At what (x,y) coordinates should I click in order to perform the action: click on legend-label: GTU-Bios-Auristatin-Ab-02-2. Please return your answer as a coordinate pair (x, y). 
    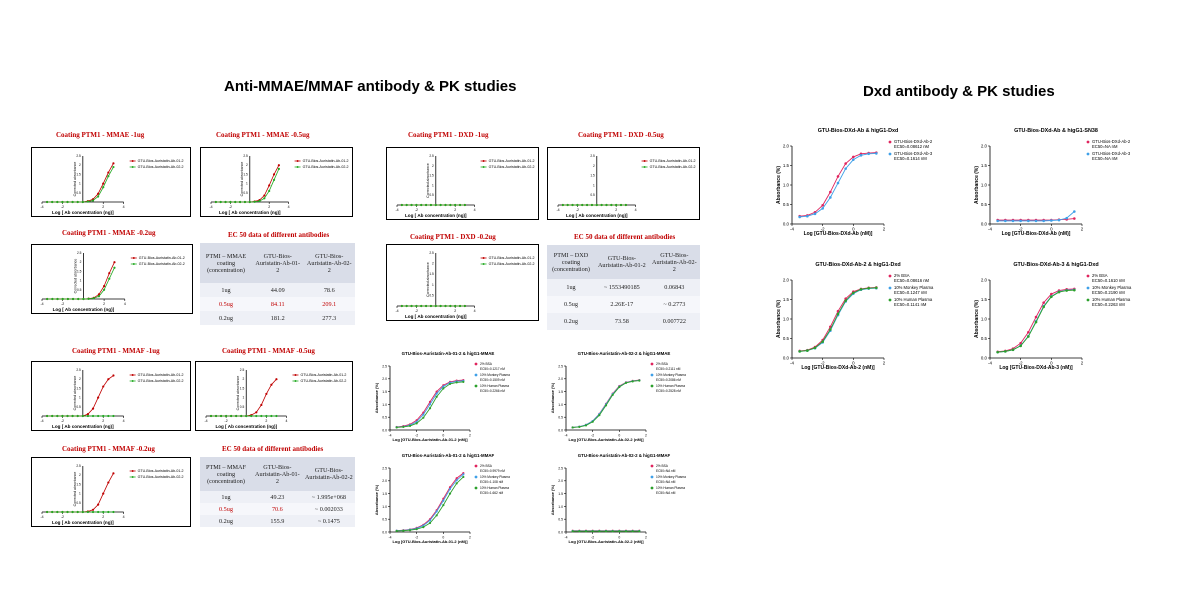
    Looking at the image, I should click on (512, 264).